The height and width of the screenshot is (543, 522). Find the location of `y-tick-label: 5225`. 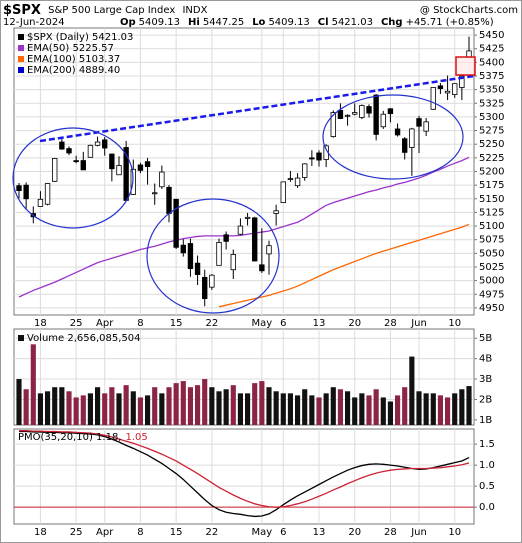

y-tick-label: 5225 is located at coordinates (491, 158).